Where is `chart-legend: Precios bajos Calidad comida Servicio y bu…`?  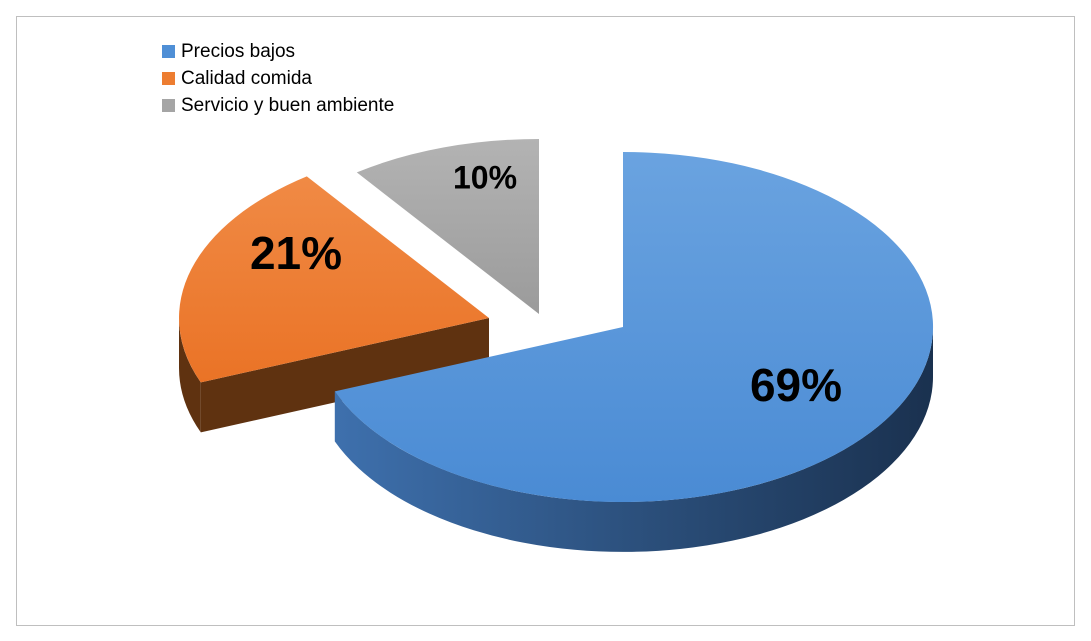
chart-legend: Precios bajos Calidad comida Servicio y bu… is located at coordinates (278, 78).